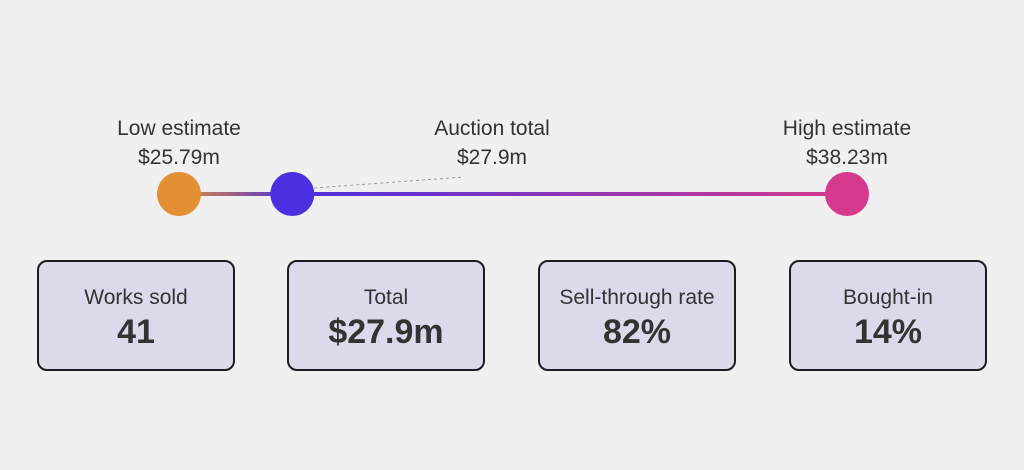 This screenshot has height=470, width=1024. I want to click on stat-value: 41, so click(136, 332).